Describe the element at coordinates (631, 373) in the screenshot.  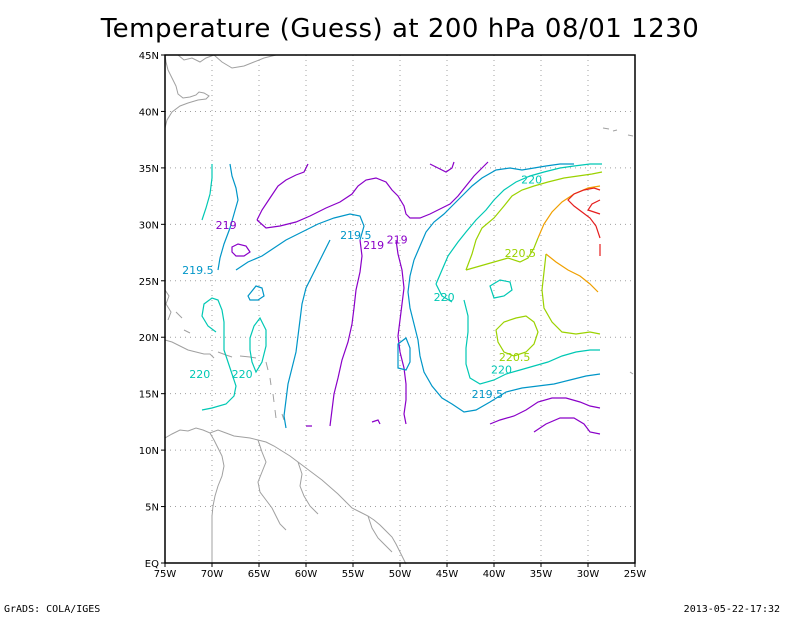
I see `coastline-cape-verde` at that location.